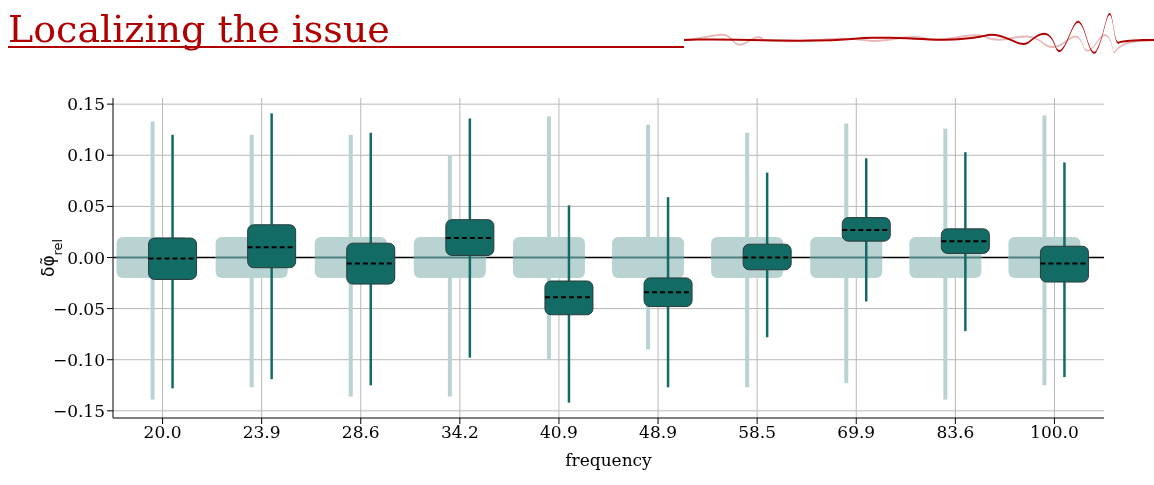 The image size is (1154, 485). Describe the element at coordinates (1054, 432) in the screenshot. I see `x-tick-label: 100.0` at that location.